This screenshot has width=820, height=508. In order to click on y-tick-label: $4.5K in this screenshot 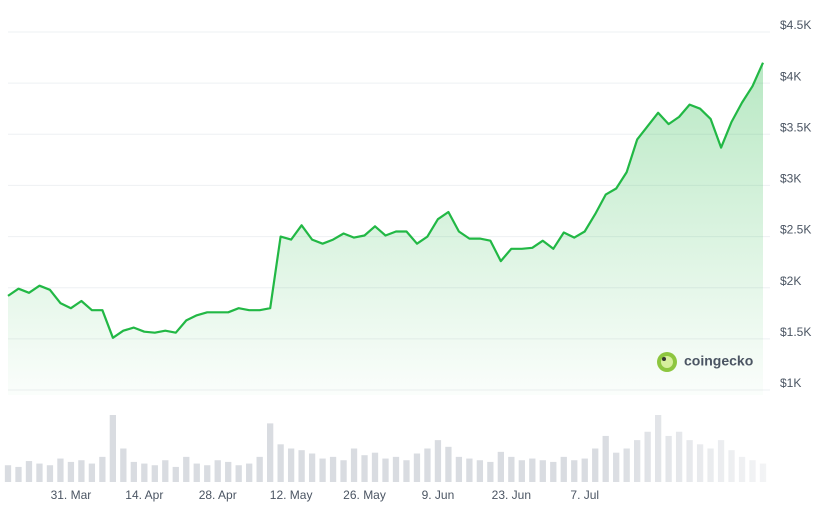, I will do `click(795, 25)`.